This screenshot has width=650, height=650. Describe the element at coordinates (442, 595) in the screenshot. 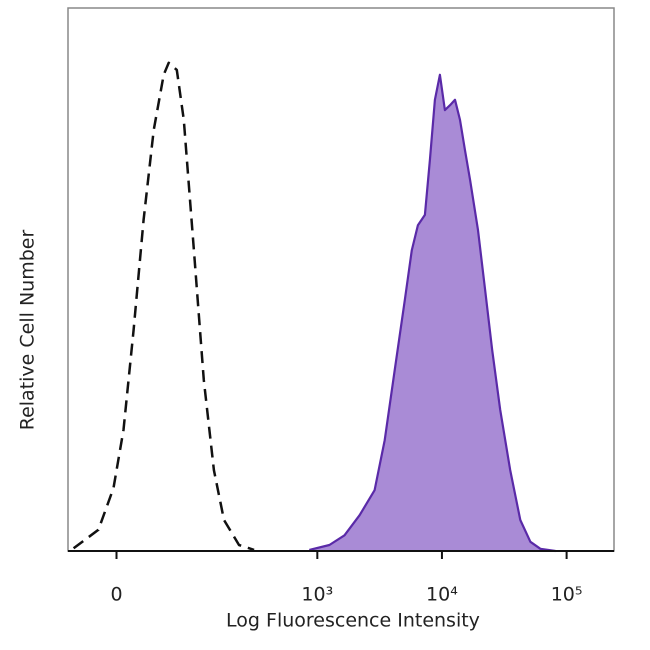

I see `x-tick-label: 10⁴` at that location.